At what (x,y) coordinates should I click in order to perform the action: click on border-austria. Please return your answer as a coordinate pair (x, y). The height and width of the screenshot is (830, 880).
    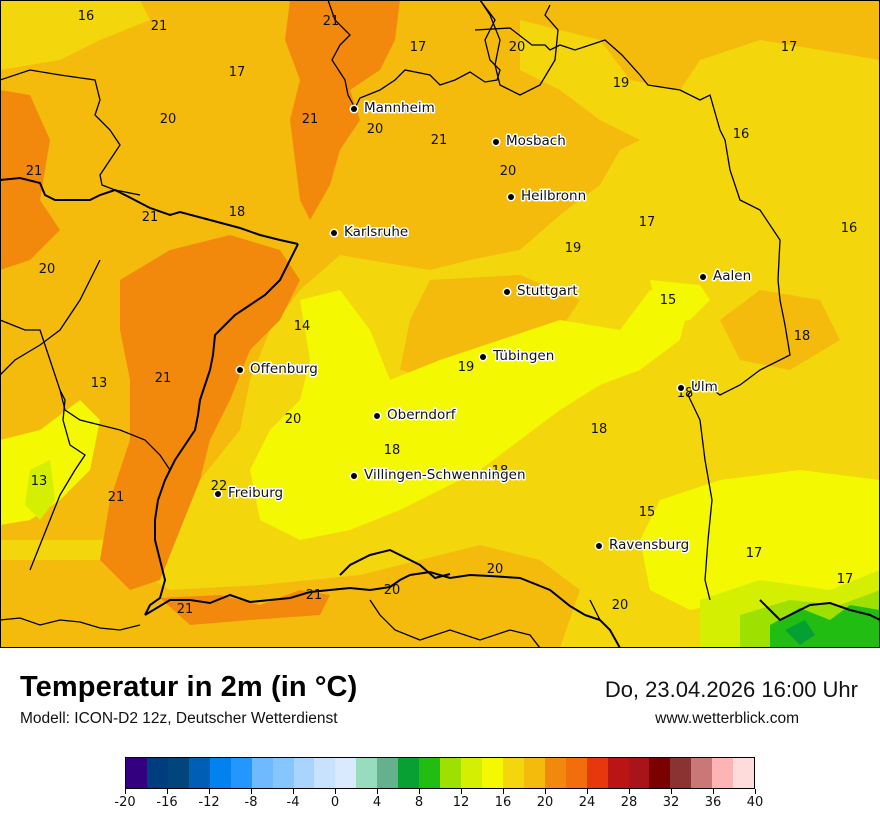
    Looking at the image, I should click on (602, 631).